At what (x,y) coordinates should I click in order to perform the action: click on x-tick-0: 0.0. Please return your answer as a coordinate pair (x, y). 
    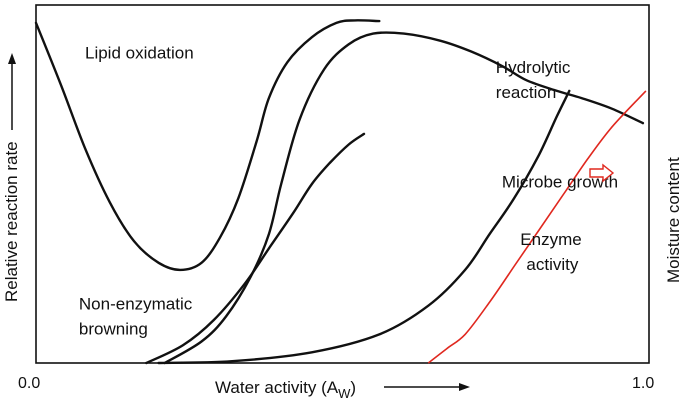
    Looking at the image, I should click on (29, 383).